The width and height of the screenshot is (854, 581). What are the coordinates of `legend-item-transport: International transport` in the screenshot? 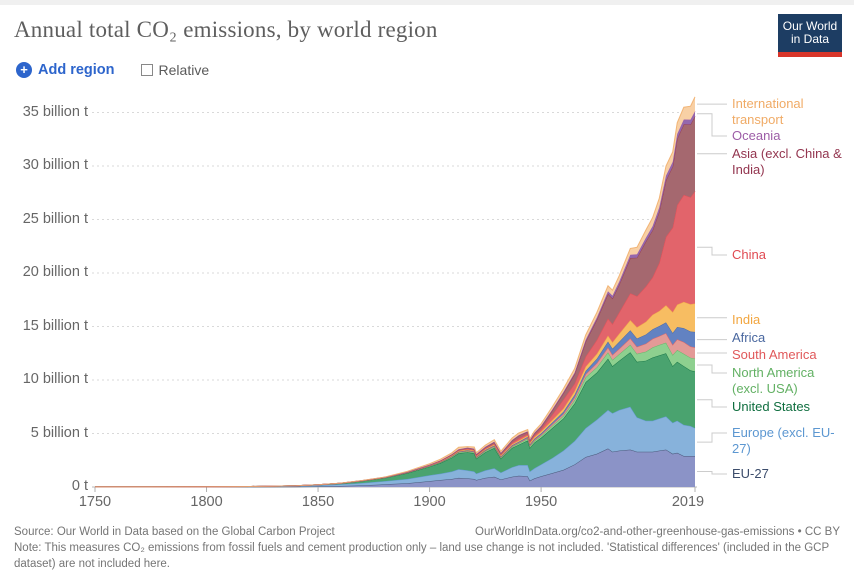 It's located at (768, 111).